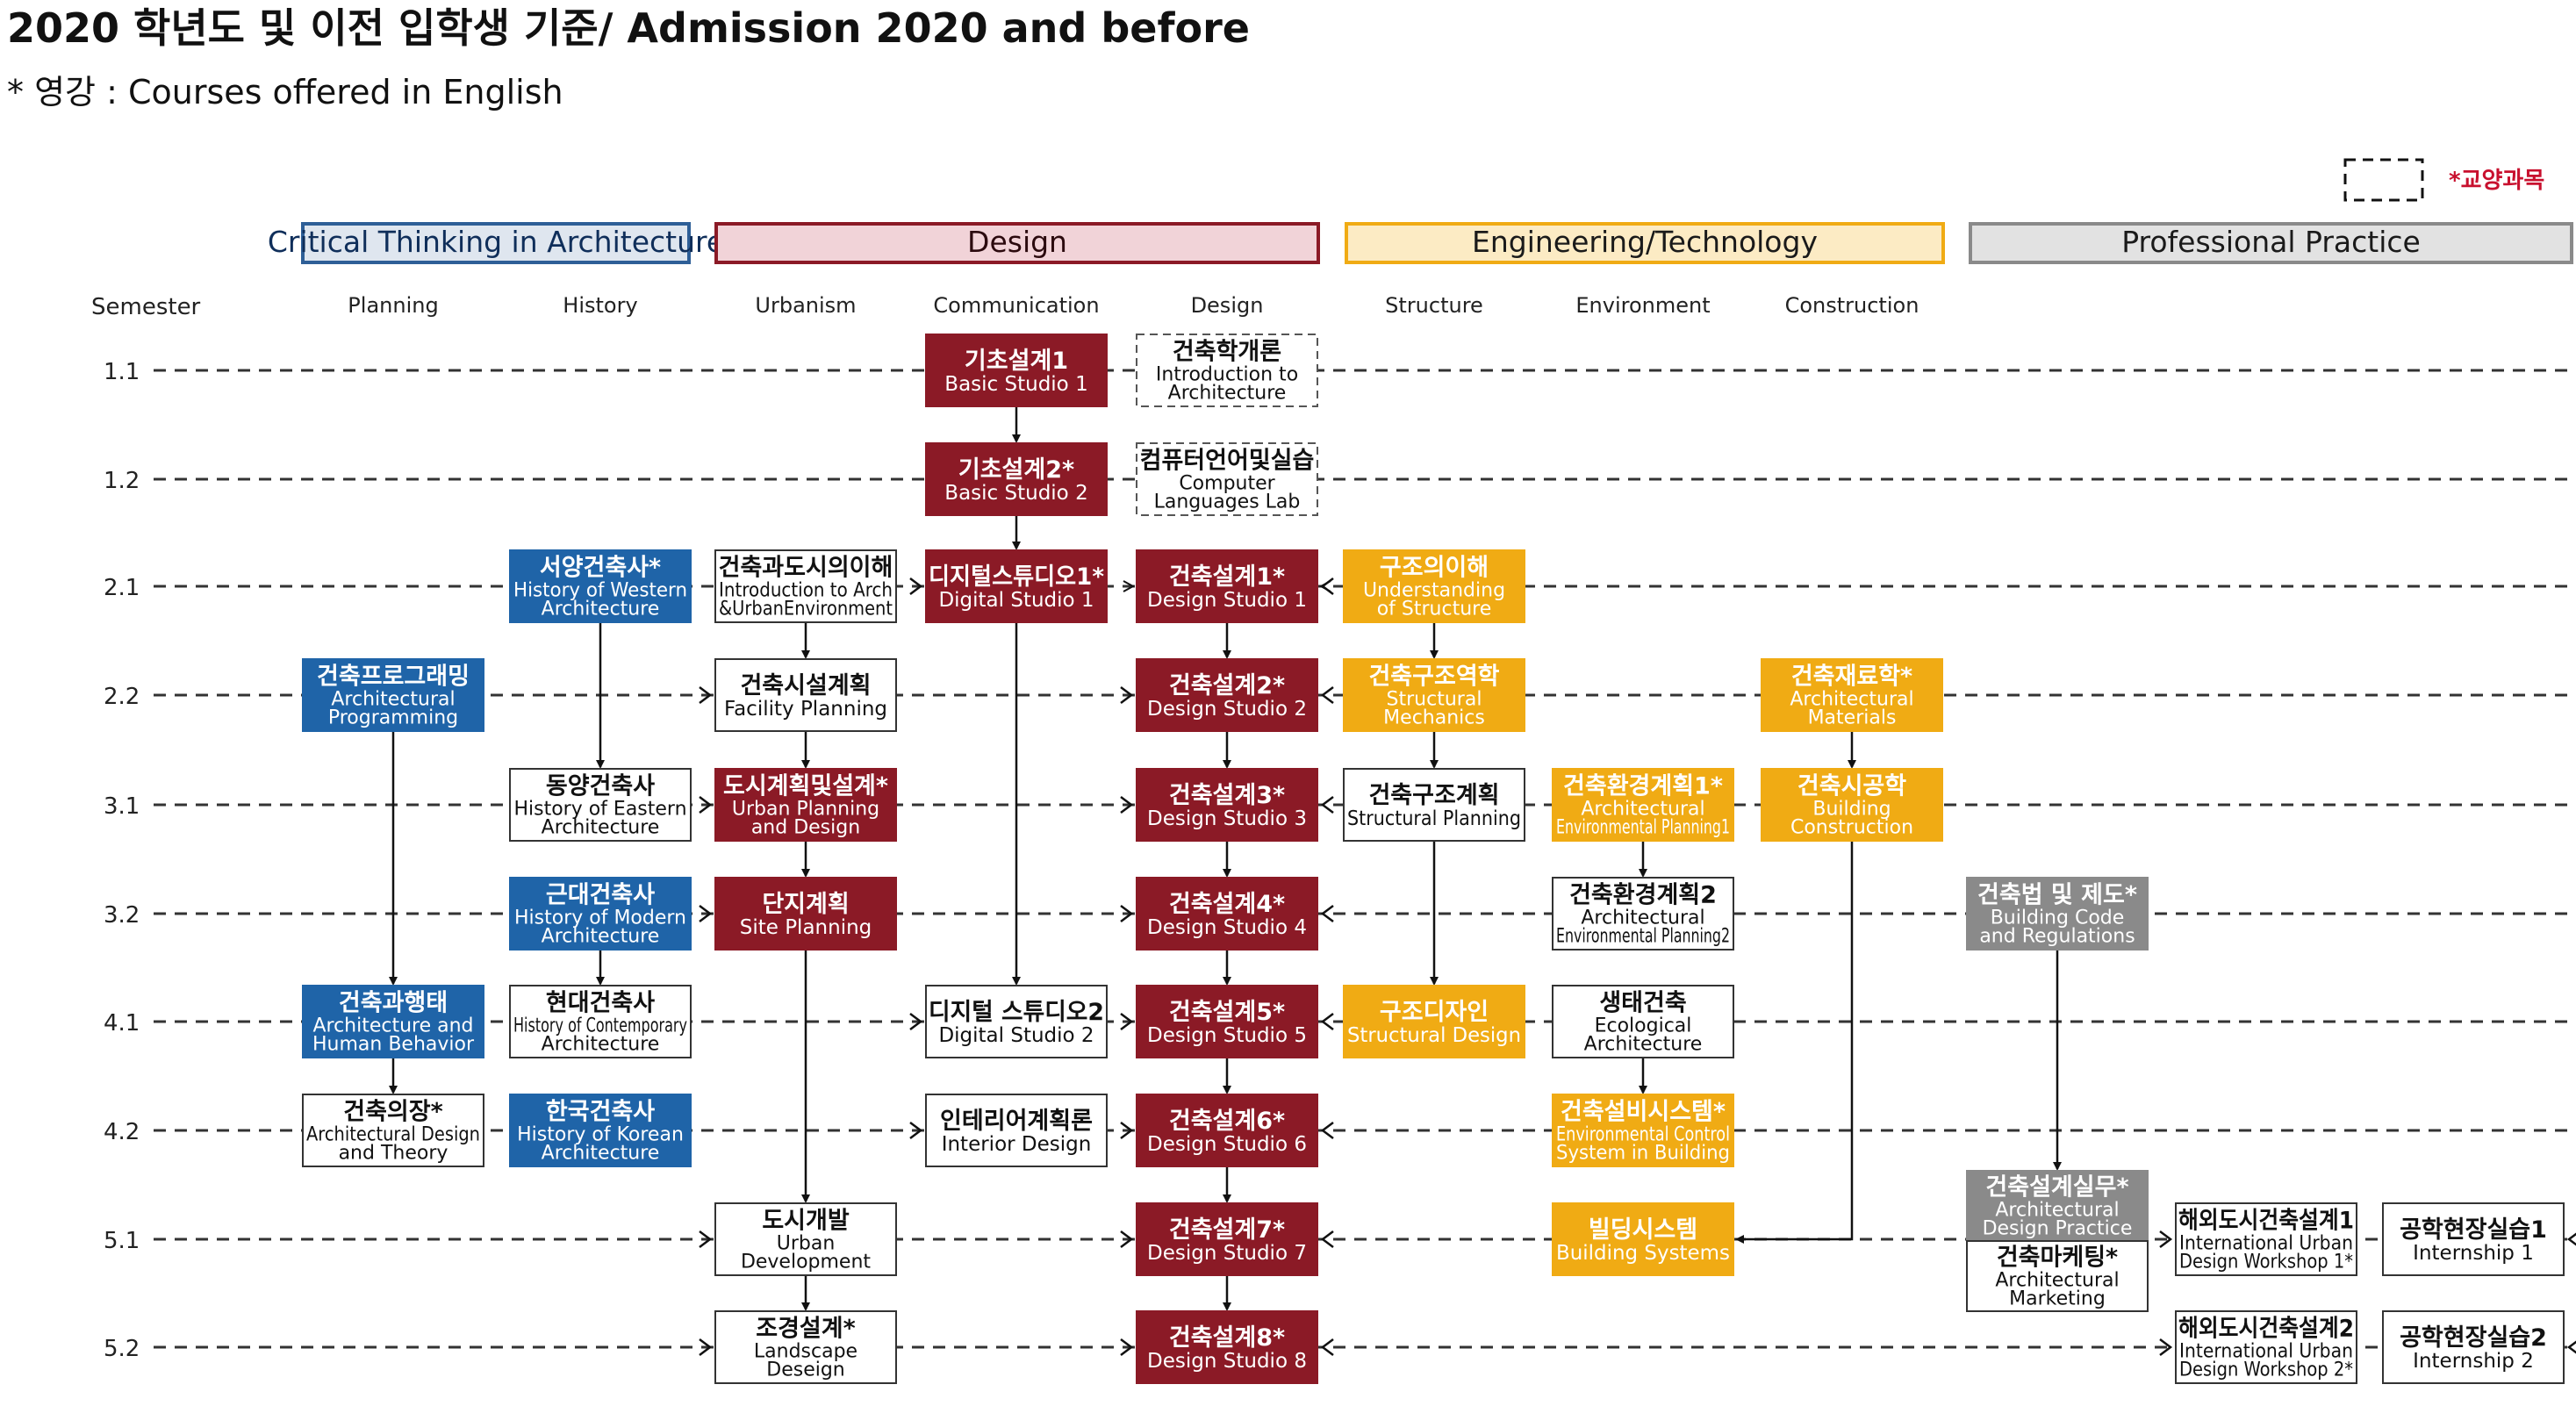 This screenshot has width=2576, height=1406. What do you see at coordinates (2057, 895) in the screenshot?
I see `course-korean-name: 건축법 및 제도*` at bounding box center [2057, 895].